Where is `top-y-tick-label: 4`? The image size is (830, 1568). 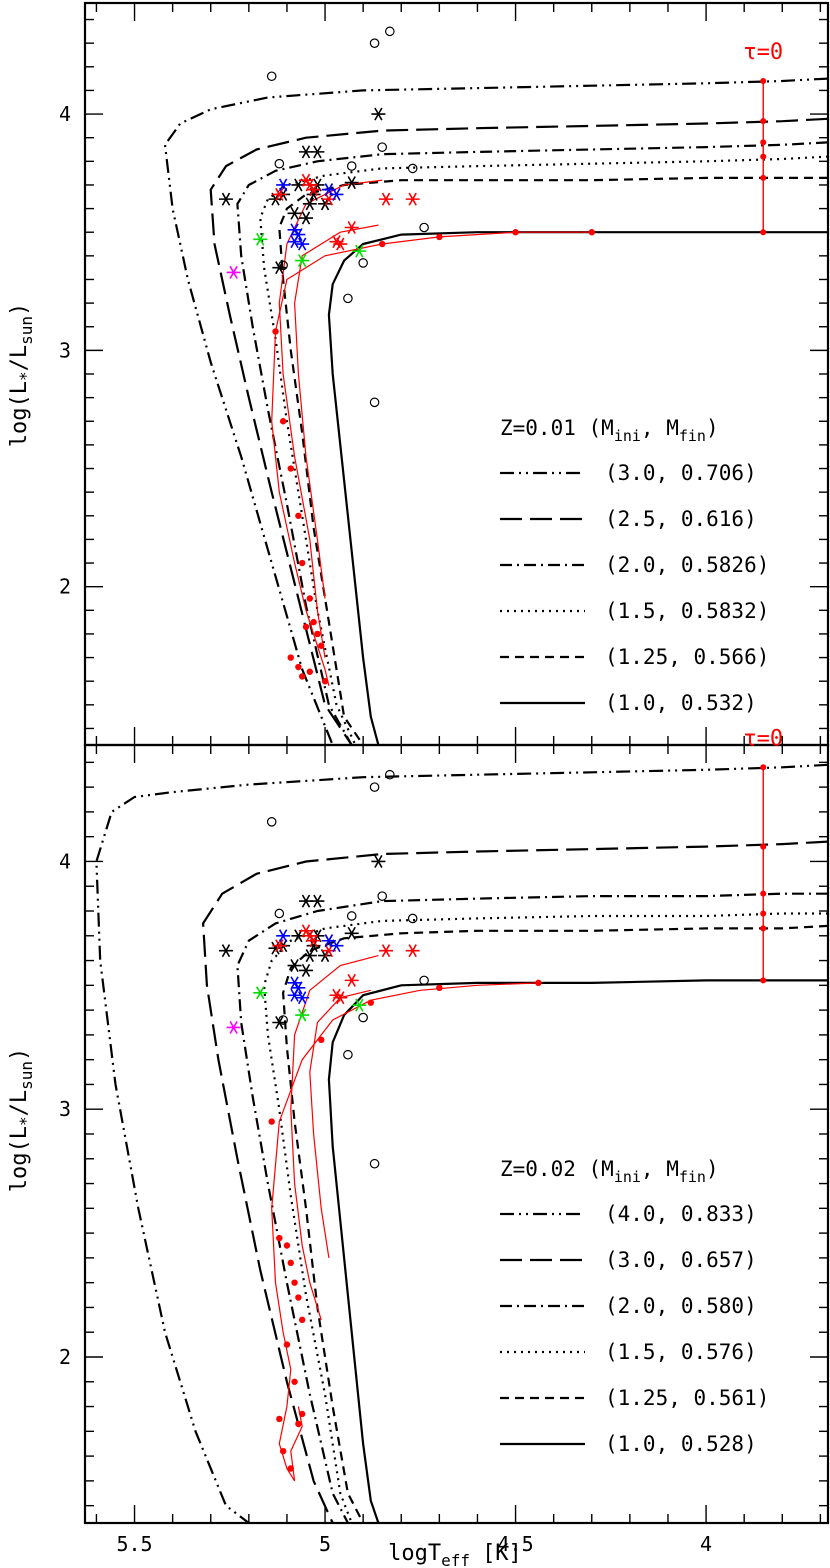
top-y-tick-label: 4 is located at coordinates (65, 114).